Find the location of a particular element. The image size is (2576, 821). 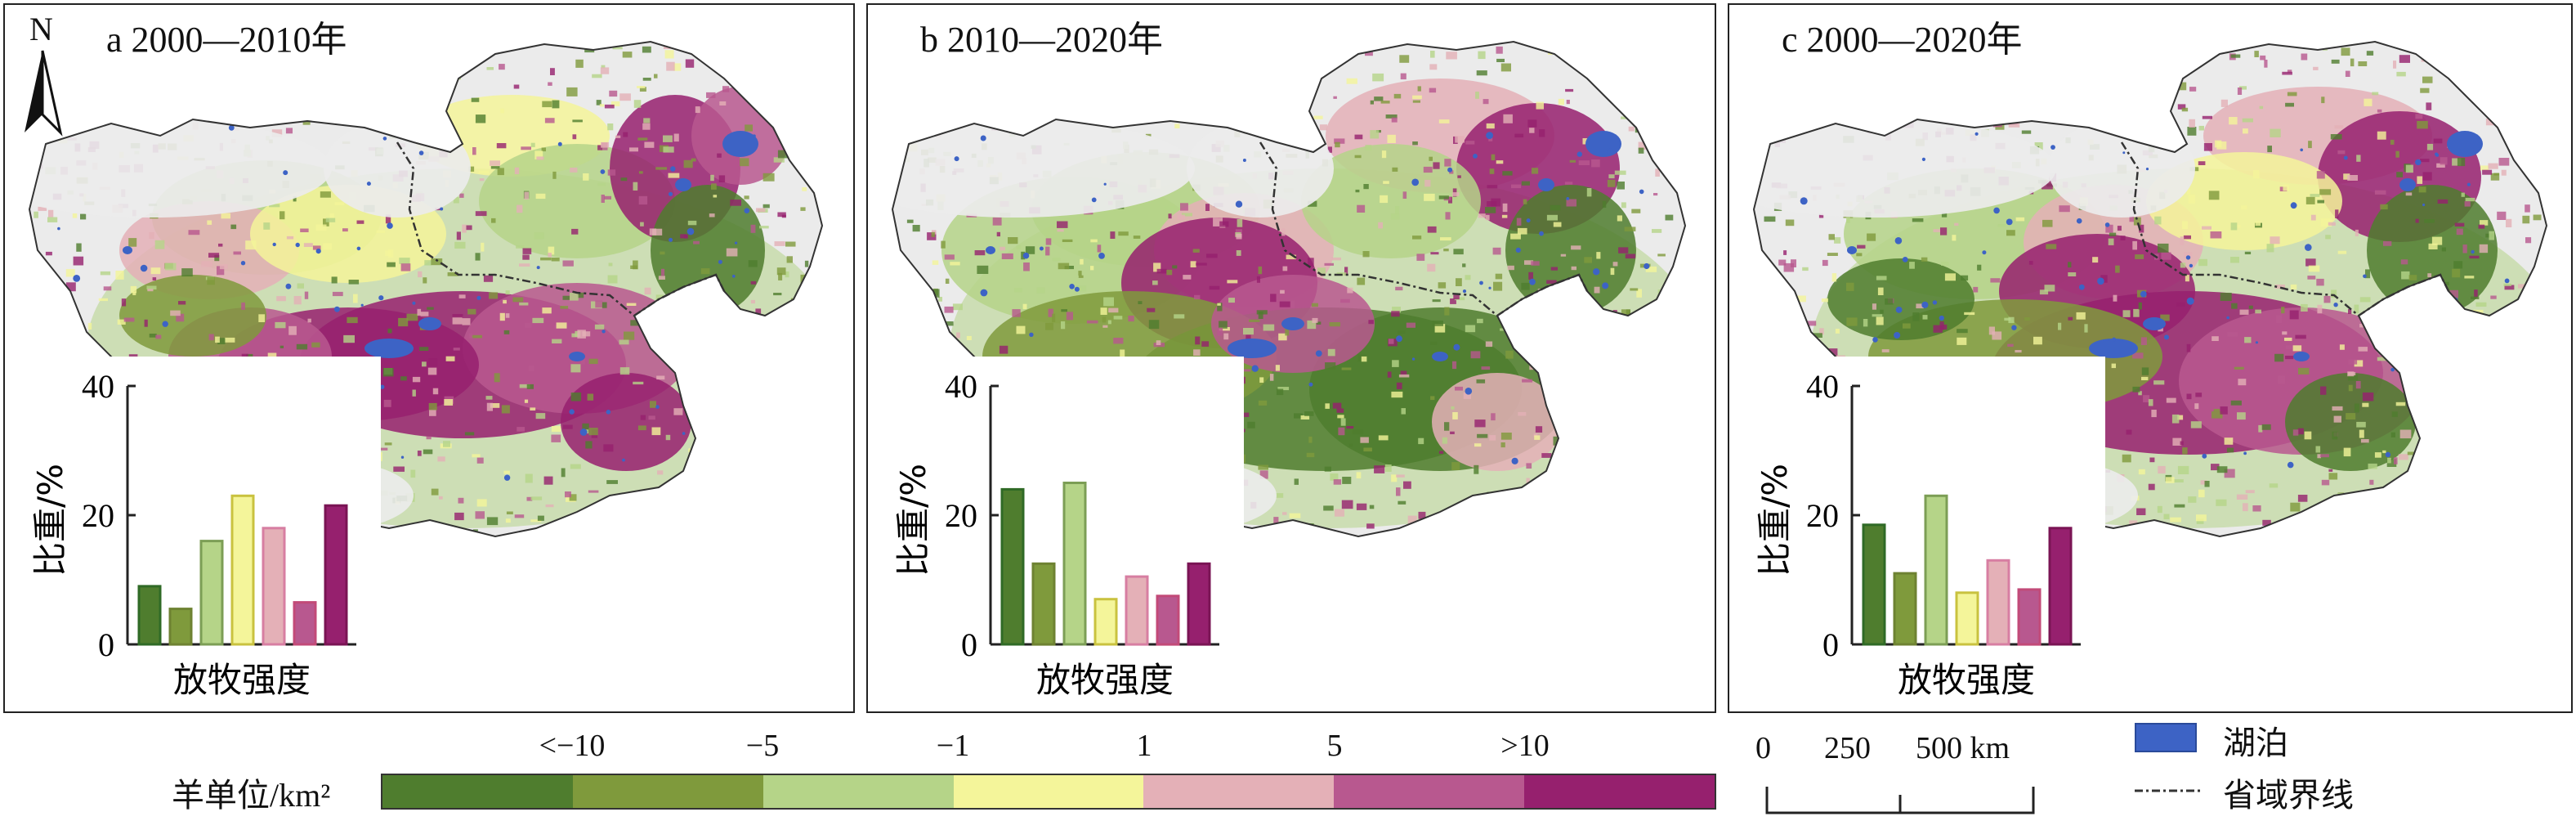

colorbar-tick: 5 is located at coordinates (1334, 746).